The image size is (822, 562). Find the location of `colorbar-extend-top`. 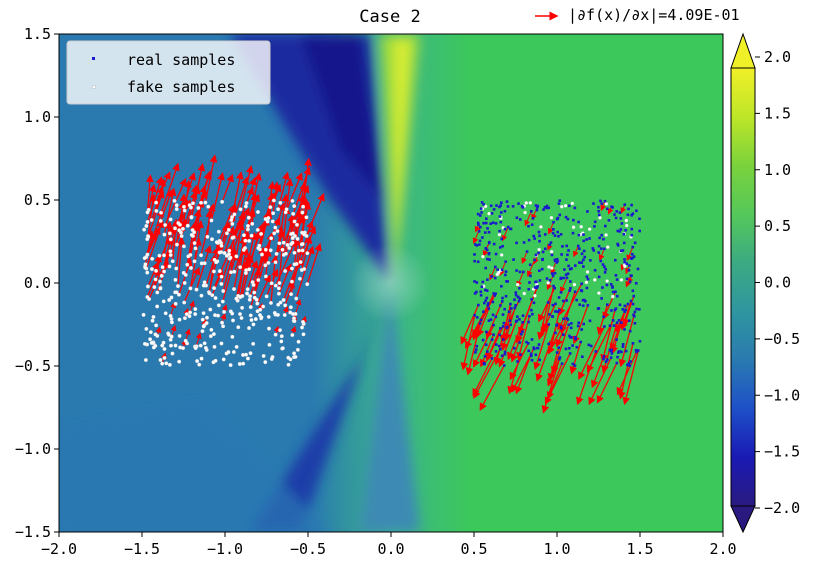

colorbar-extend-top is located at coordinates (743, 50).